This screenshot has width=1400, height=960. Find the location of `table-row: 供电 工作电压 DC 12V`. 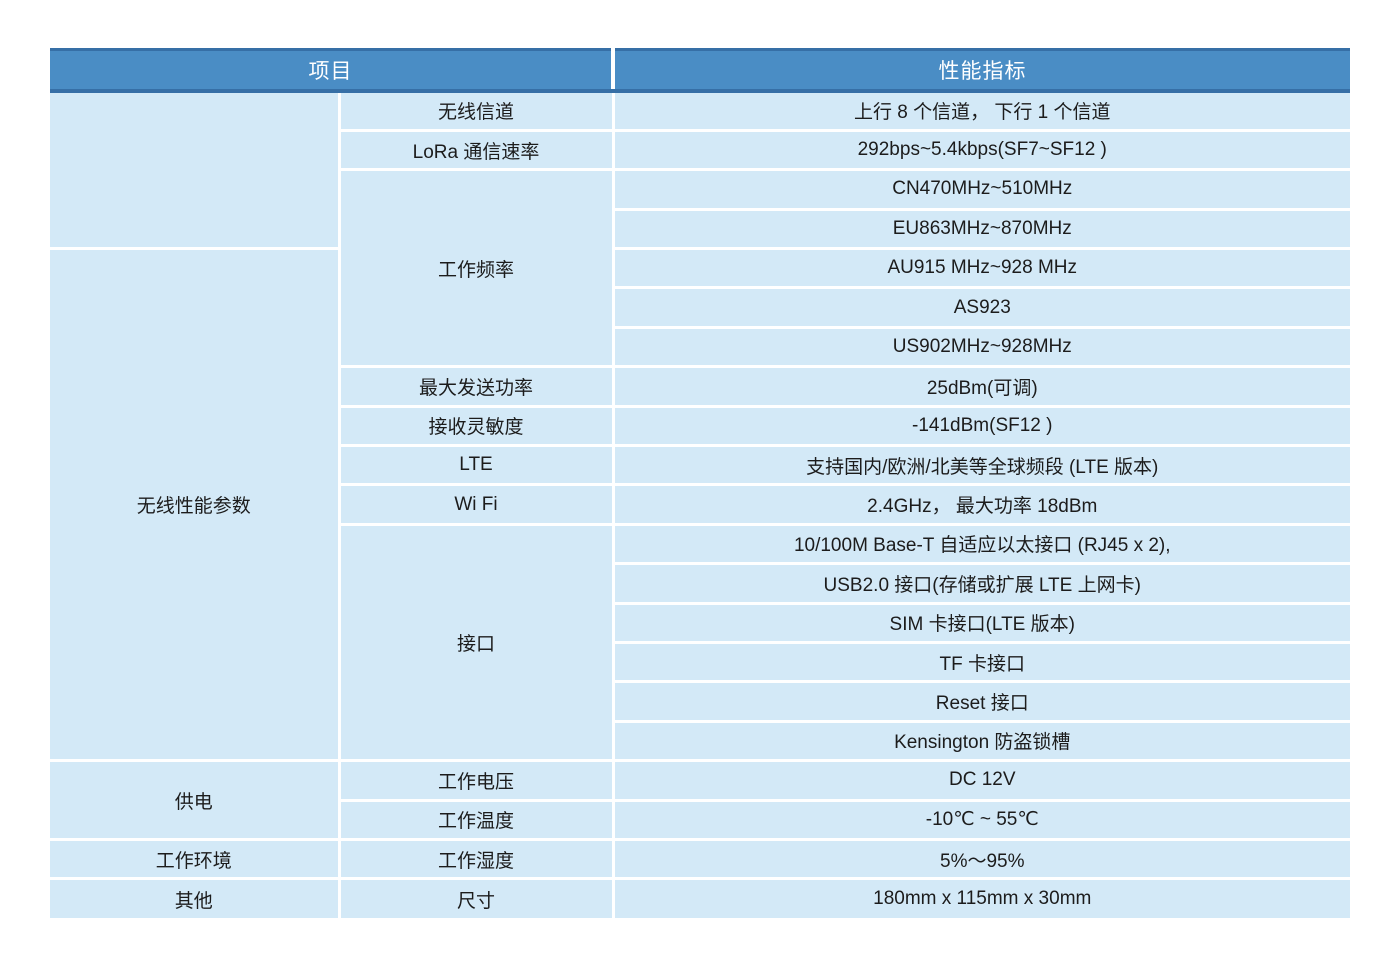

table-row: 供电 工作电压 DC 12V is located at coordinates (700, 800).